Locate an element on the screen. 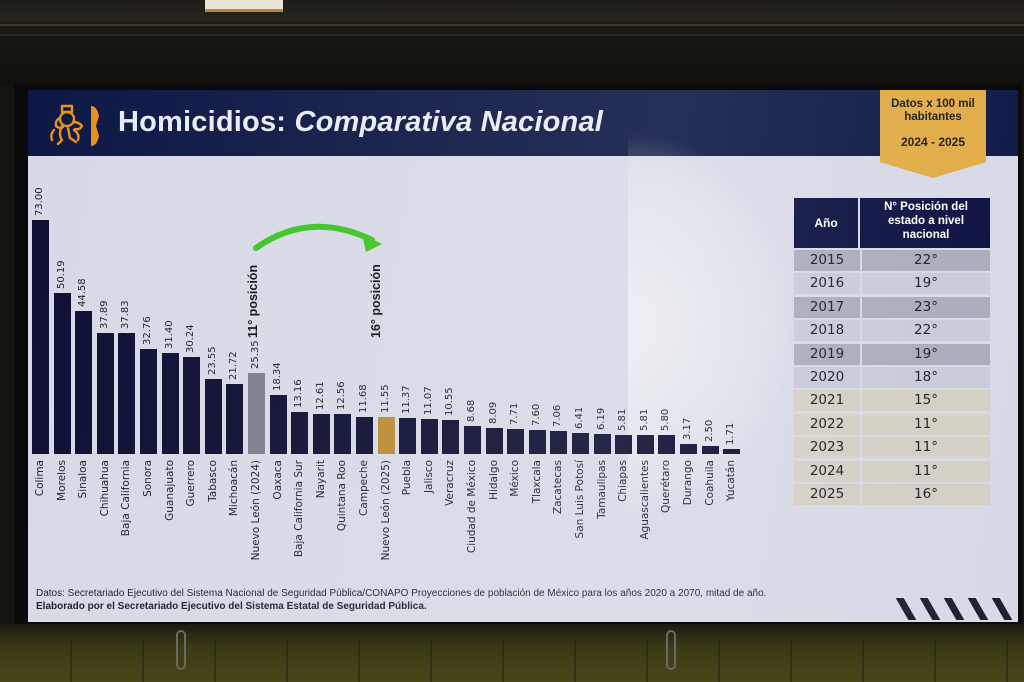 Image resolution: width=1024 pixels, height=682 pixels. category-label: Oaxaca is located at coordinates (277, 480).